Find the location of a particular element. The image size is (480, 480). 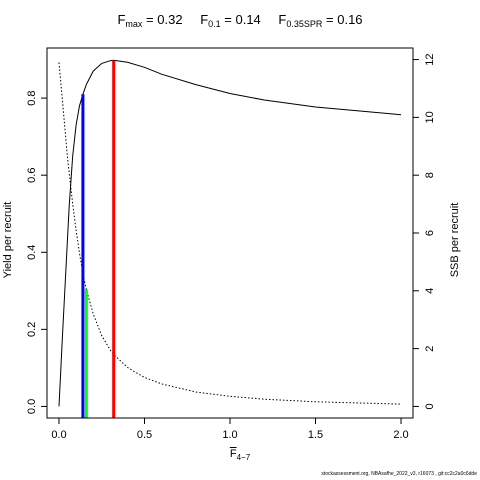

title-f01: F0.1 = 0.14 is located at coordinates (230, 20).